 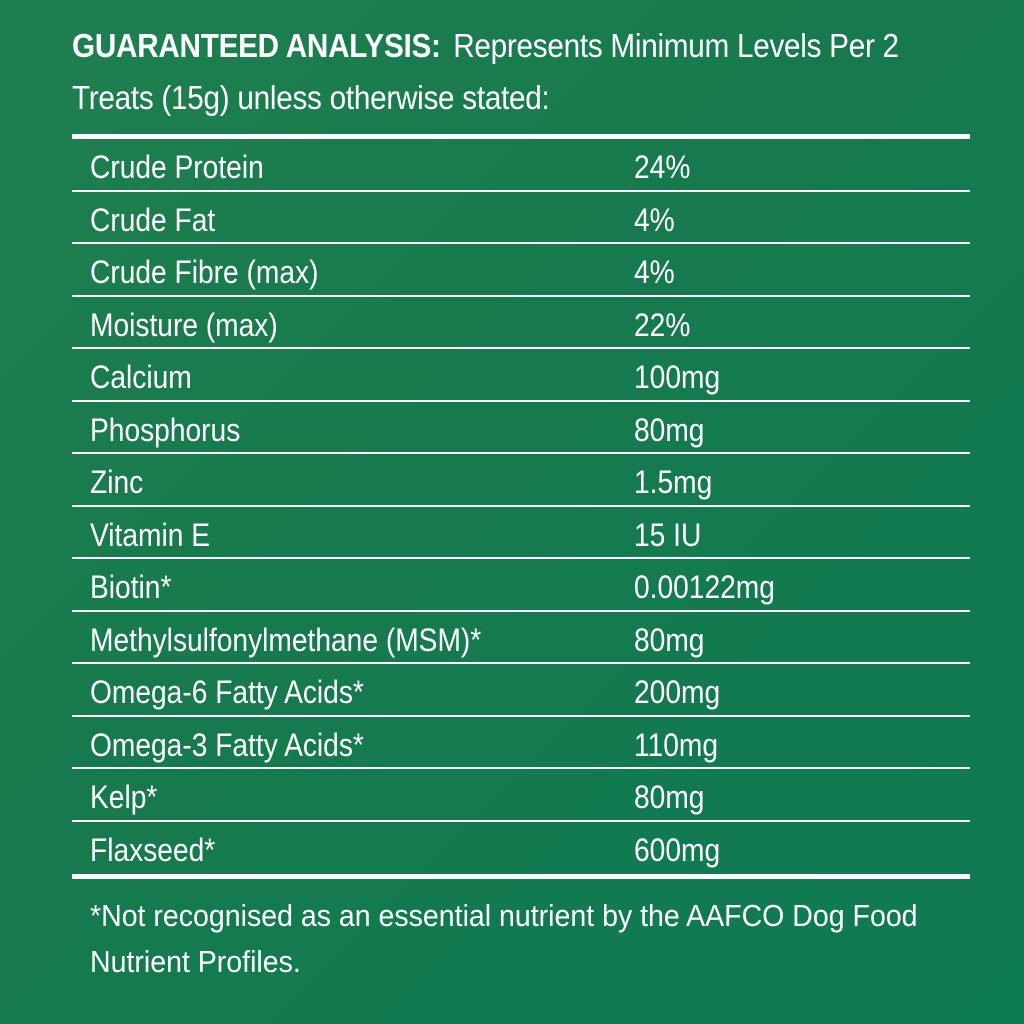 I want to click on nutrient-value: 1.5mg, so click(x=673, y=482).